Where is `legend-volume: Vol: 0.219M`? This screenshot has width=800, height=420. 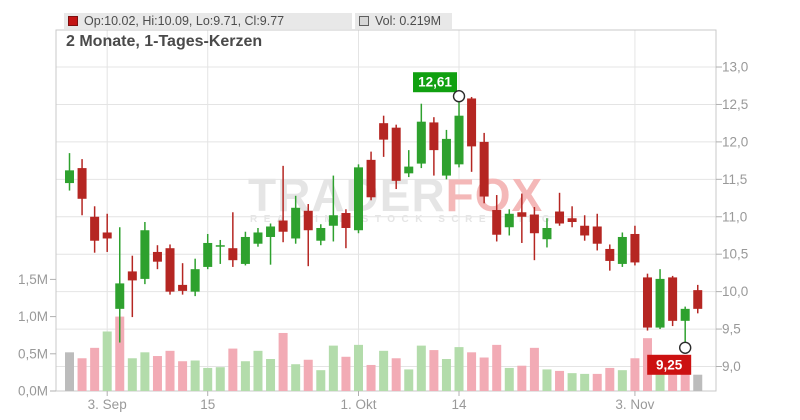 legend-volume: Vol: 0.219M is located at coordinates (403, 21).